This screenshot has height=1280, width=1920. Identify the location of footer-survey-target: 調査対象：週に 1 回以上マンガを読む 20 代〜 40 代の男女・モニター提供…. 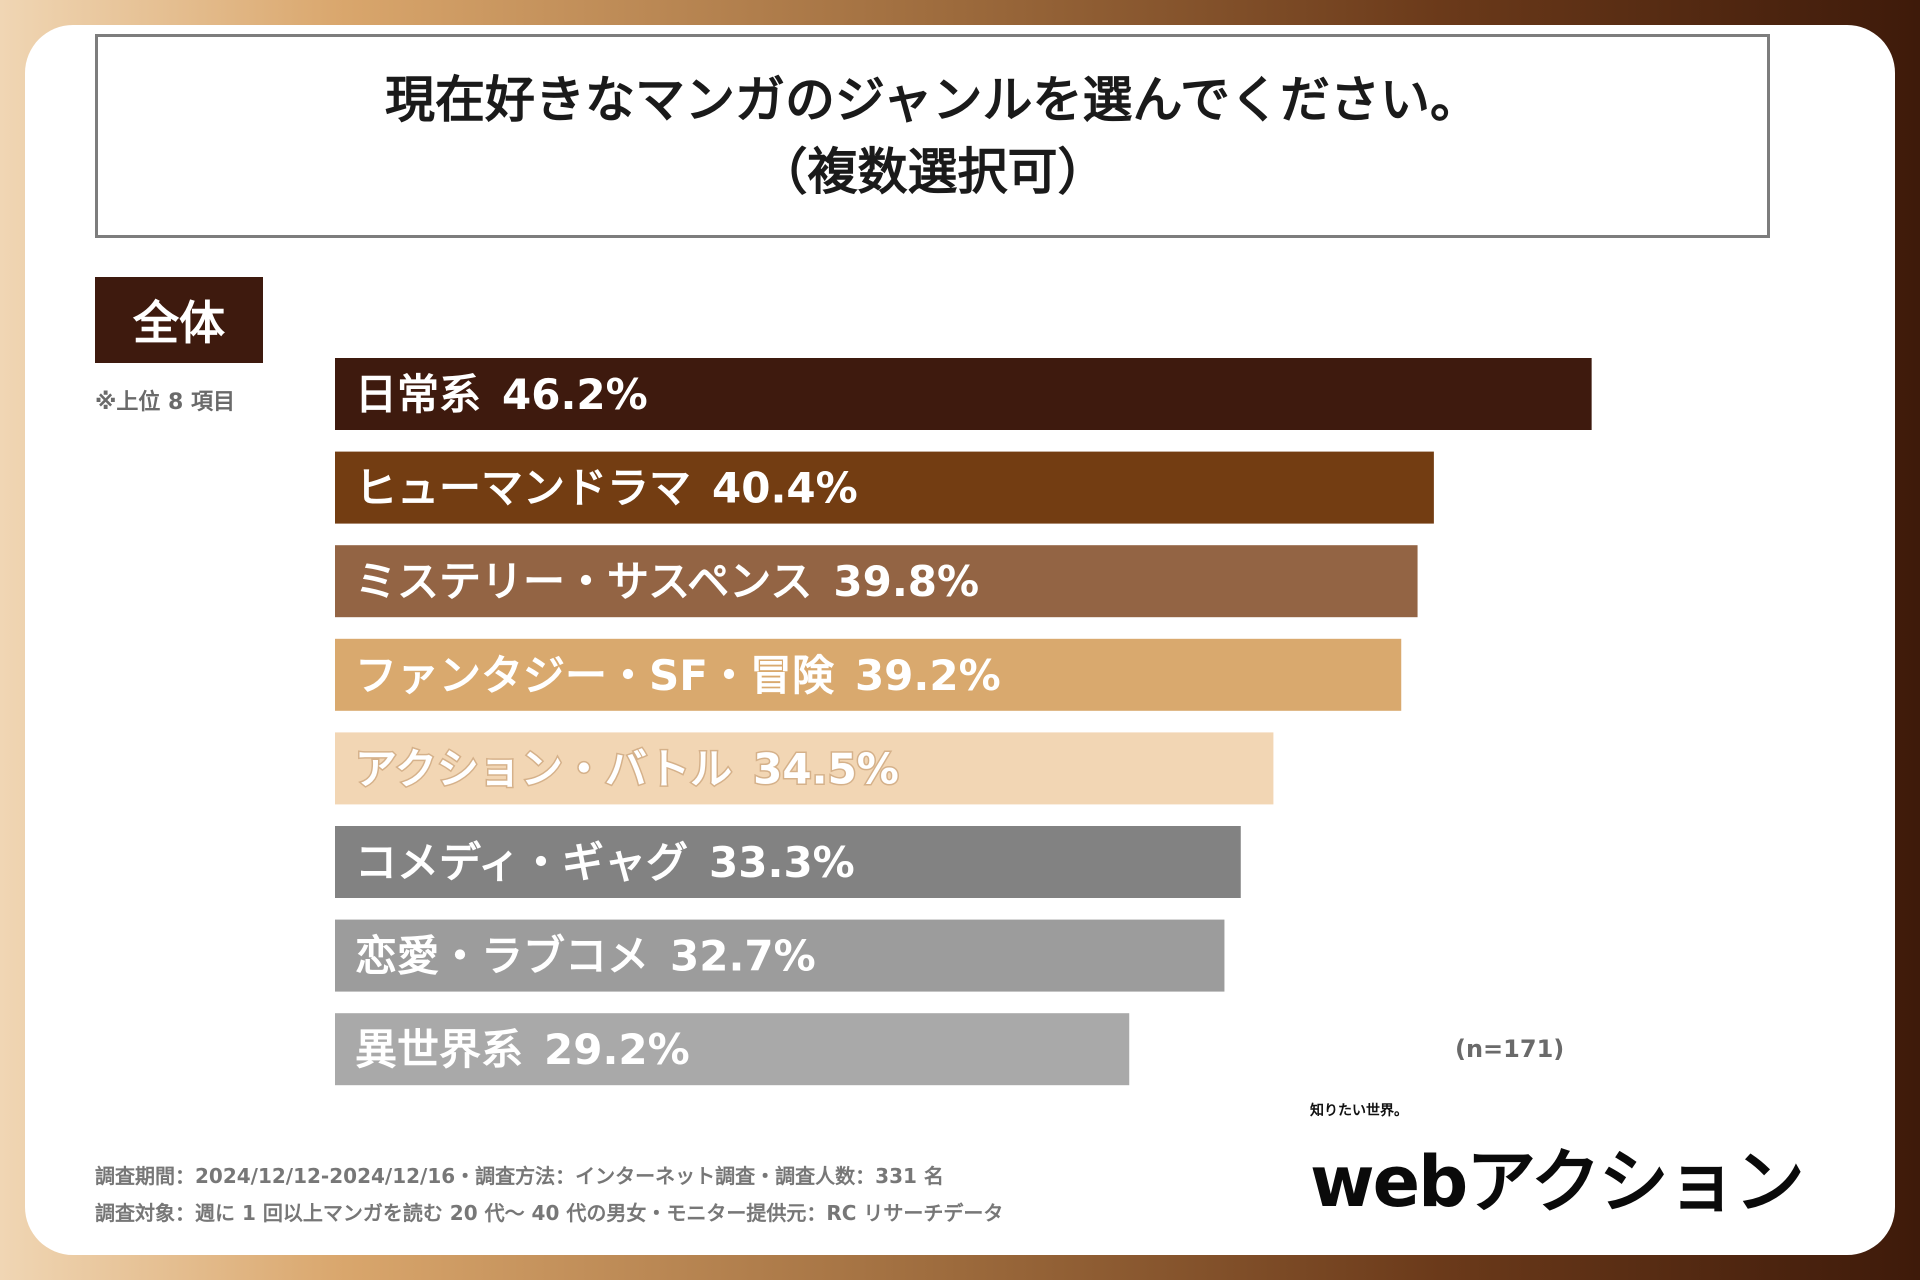
(549, 1213).